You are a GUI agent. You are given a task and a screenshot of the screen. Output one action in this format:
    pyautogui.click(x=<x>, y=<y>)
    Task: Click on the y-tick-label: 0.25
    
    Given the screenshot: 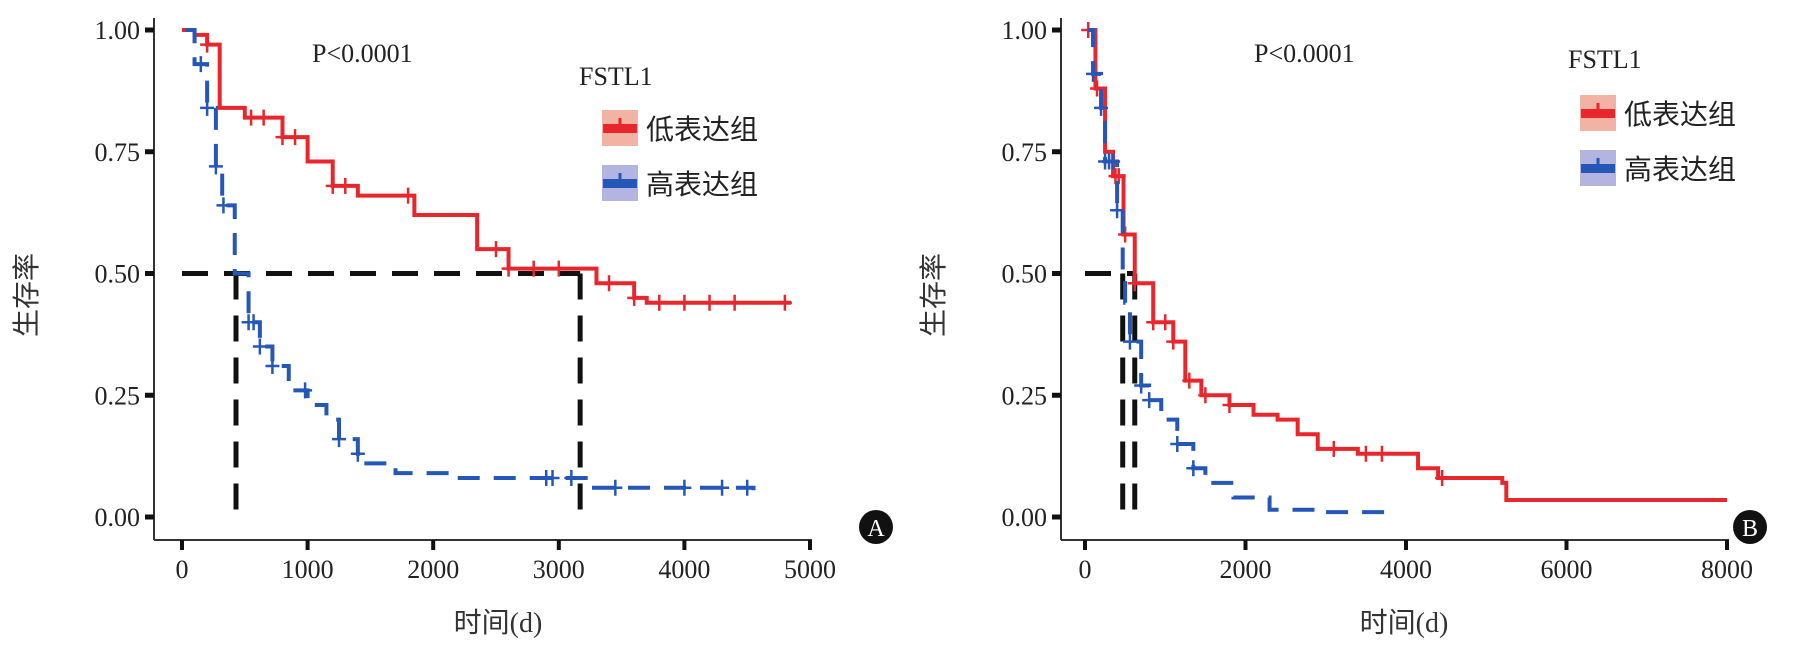 What is the action you would take?
    pyautogui.click(x=118, y=395)
    